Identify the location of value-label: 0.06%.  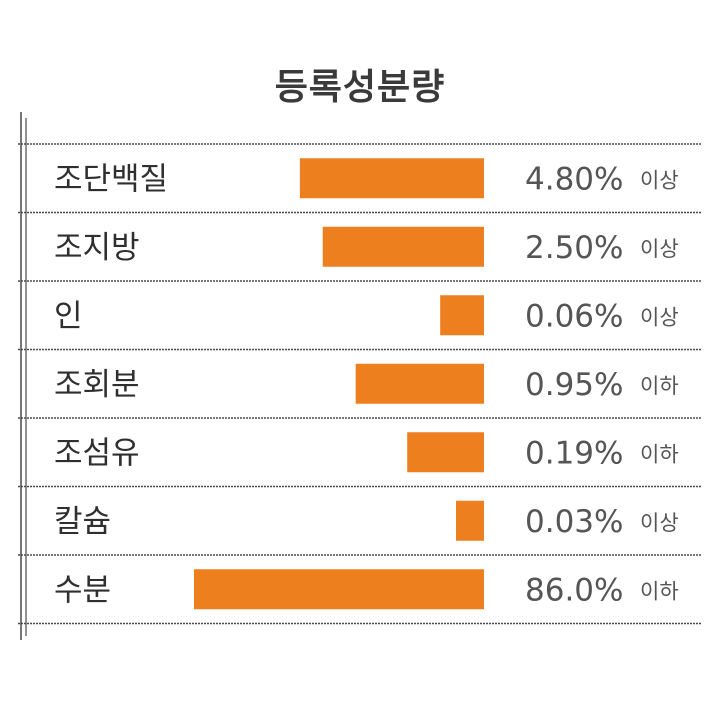
(574, 316).